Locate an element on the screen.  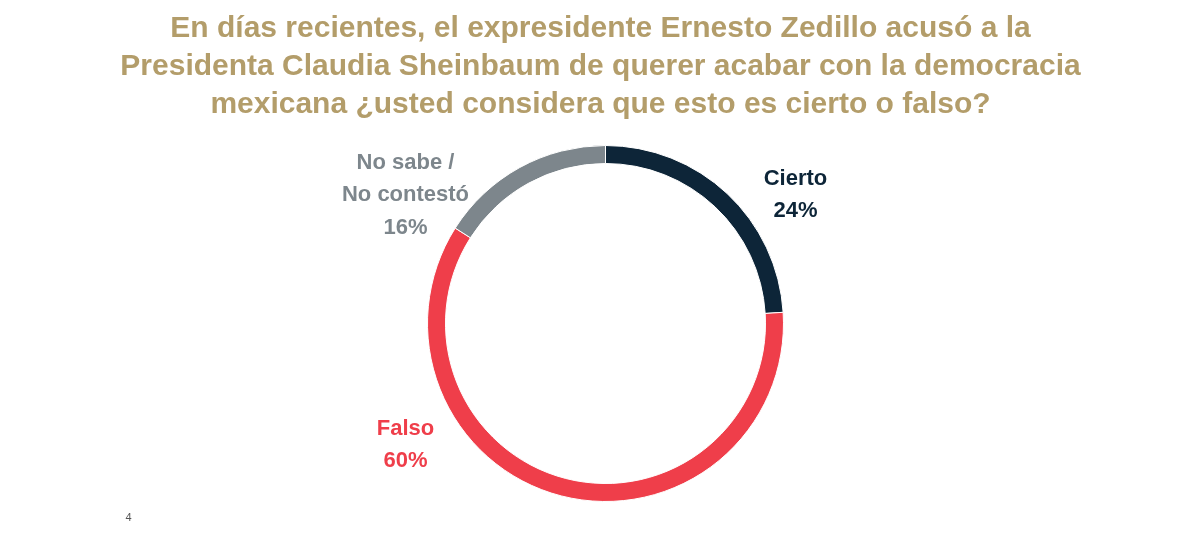
data-label: 60% is located at coordinates (405, 460).